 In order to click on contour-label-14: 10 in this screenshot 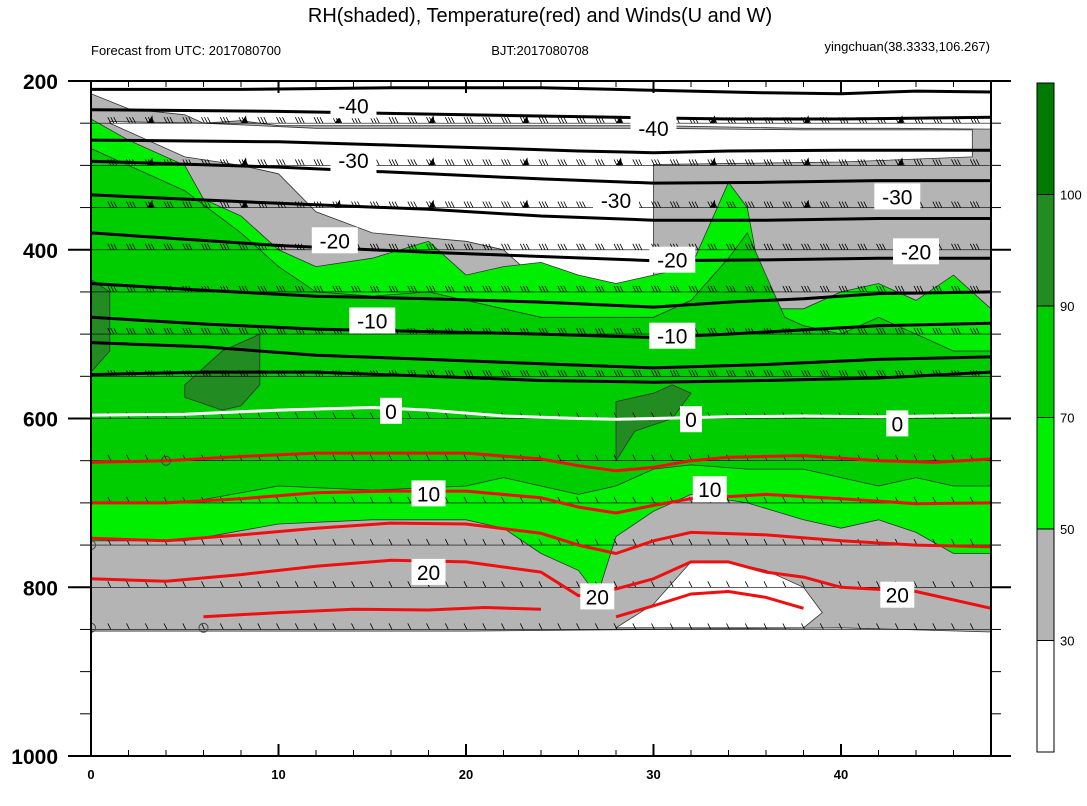, I will do `click(709, 489)`.